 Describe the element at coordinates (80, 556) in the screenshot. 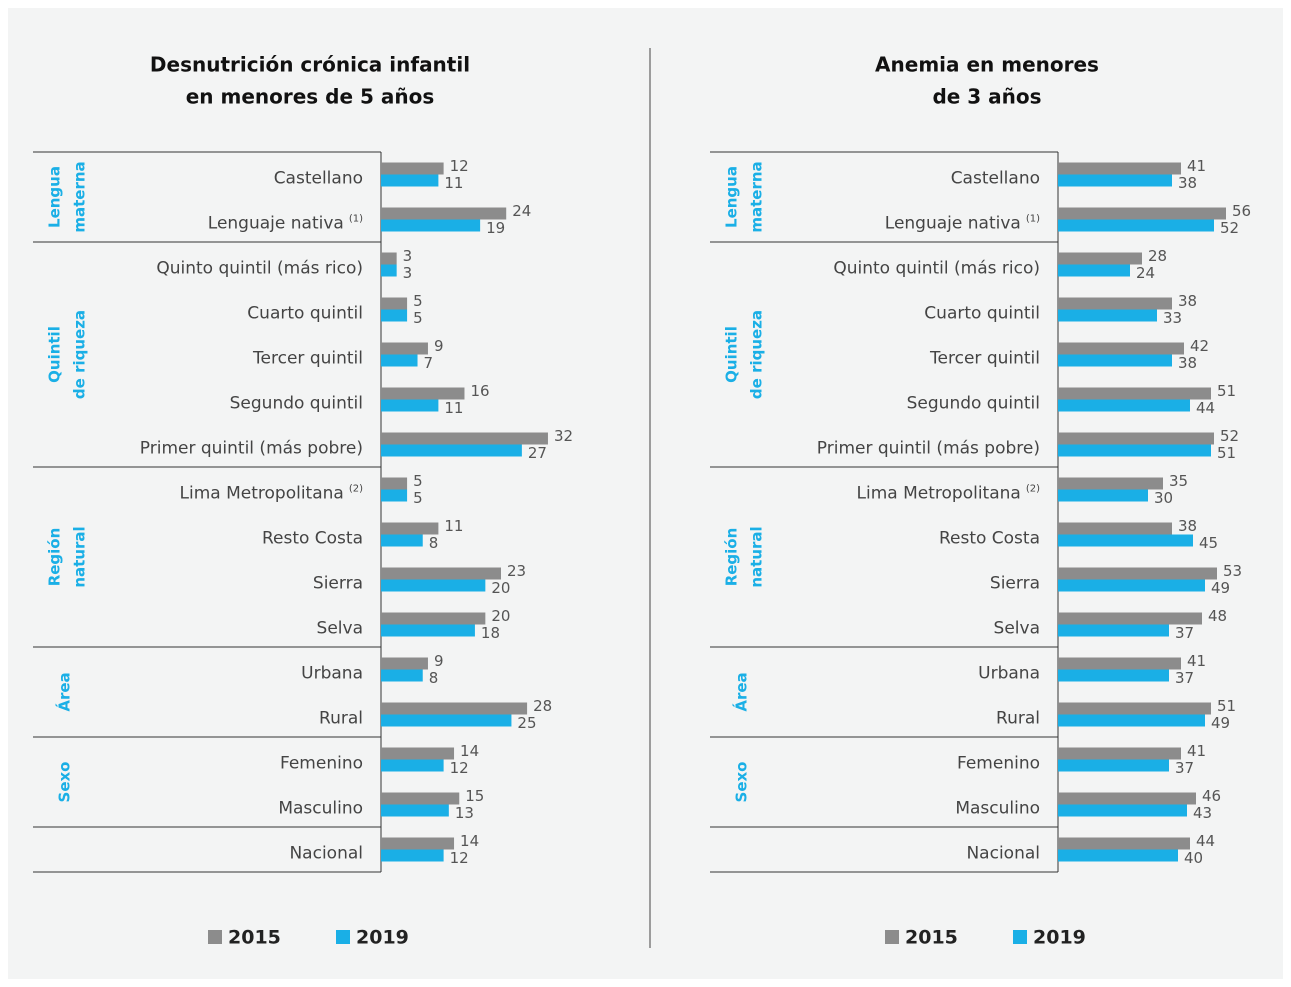

I see `group-label: natural` at that location.